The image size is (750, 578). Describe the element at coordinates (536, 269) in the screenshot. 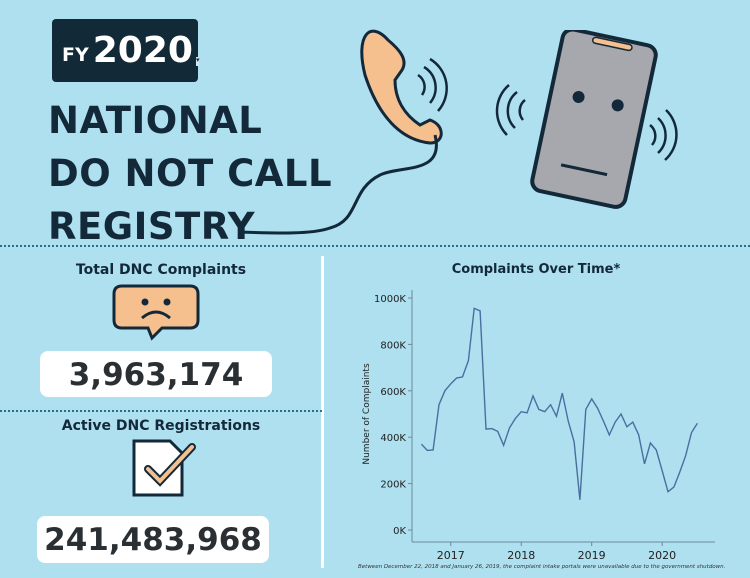

I see `chart-title: Complaints Over Time*` at that location.